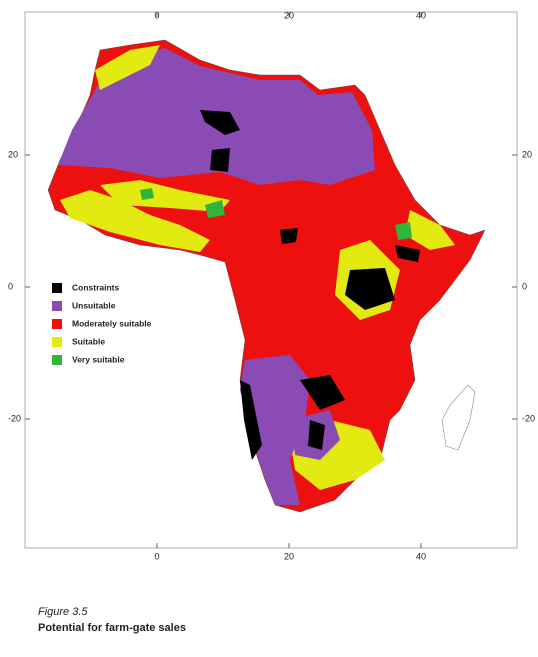 The height and width of the screenshot is (657, 538). Describe the element at coordinates (14, 418) in the screenshot. I see `left-tick-label: -20` at that location.